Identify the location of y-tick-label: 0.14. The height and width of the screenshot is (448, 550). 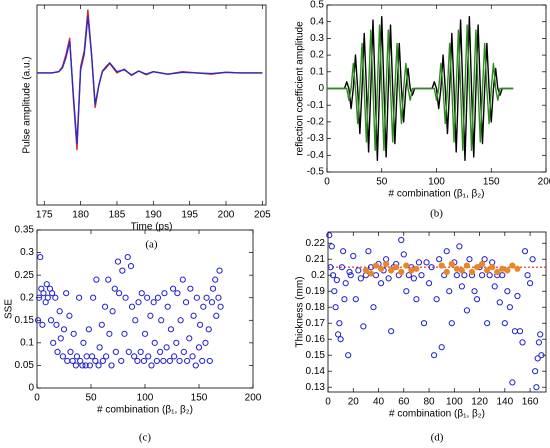
(316, 371).